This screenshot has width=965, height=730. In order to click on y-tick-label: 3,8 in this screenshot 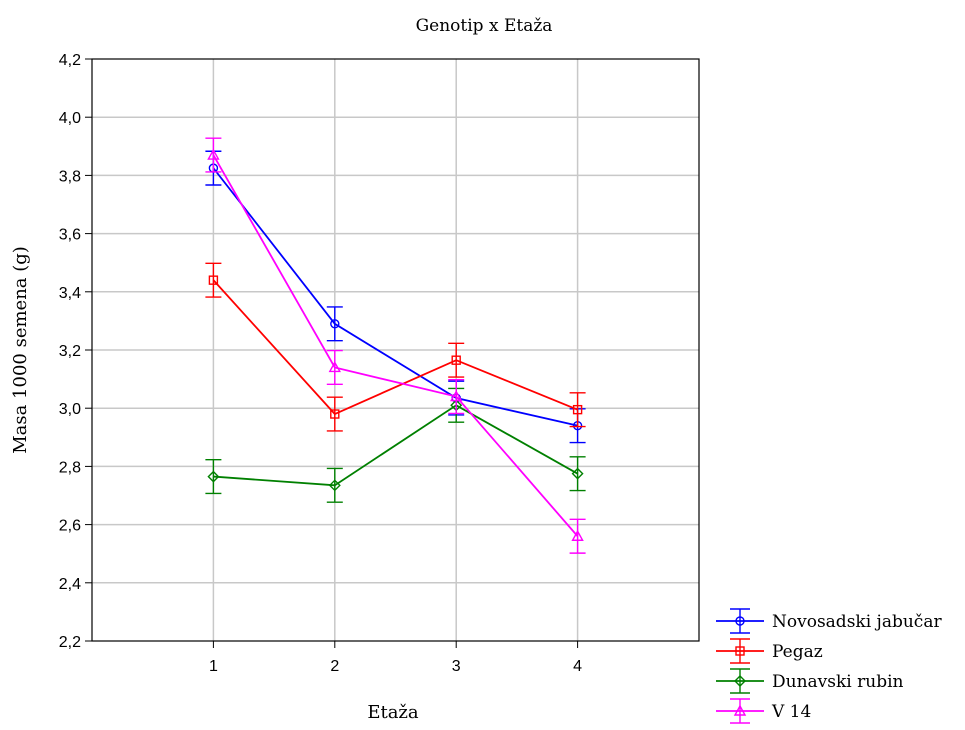, I will do `click(70, 176)`.